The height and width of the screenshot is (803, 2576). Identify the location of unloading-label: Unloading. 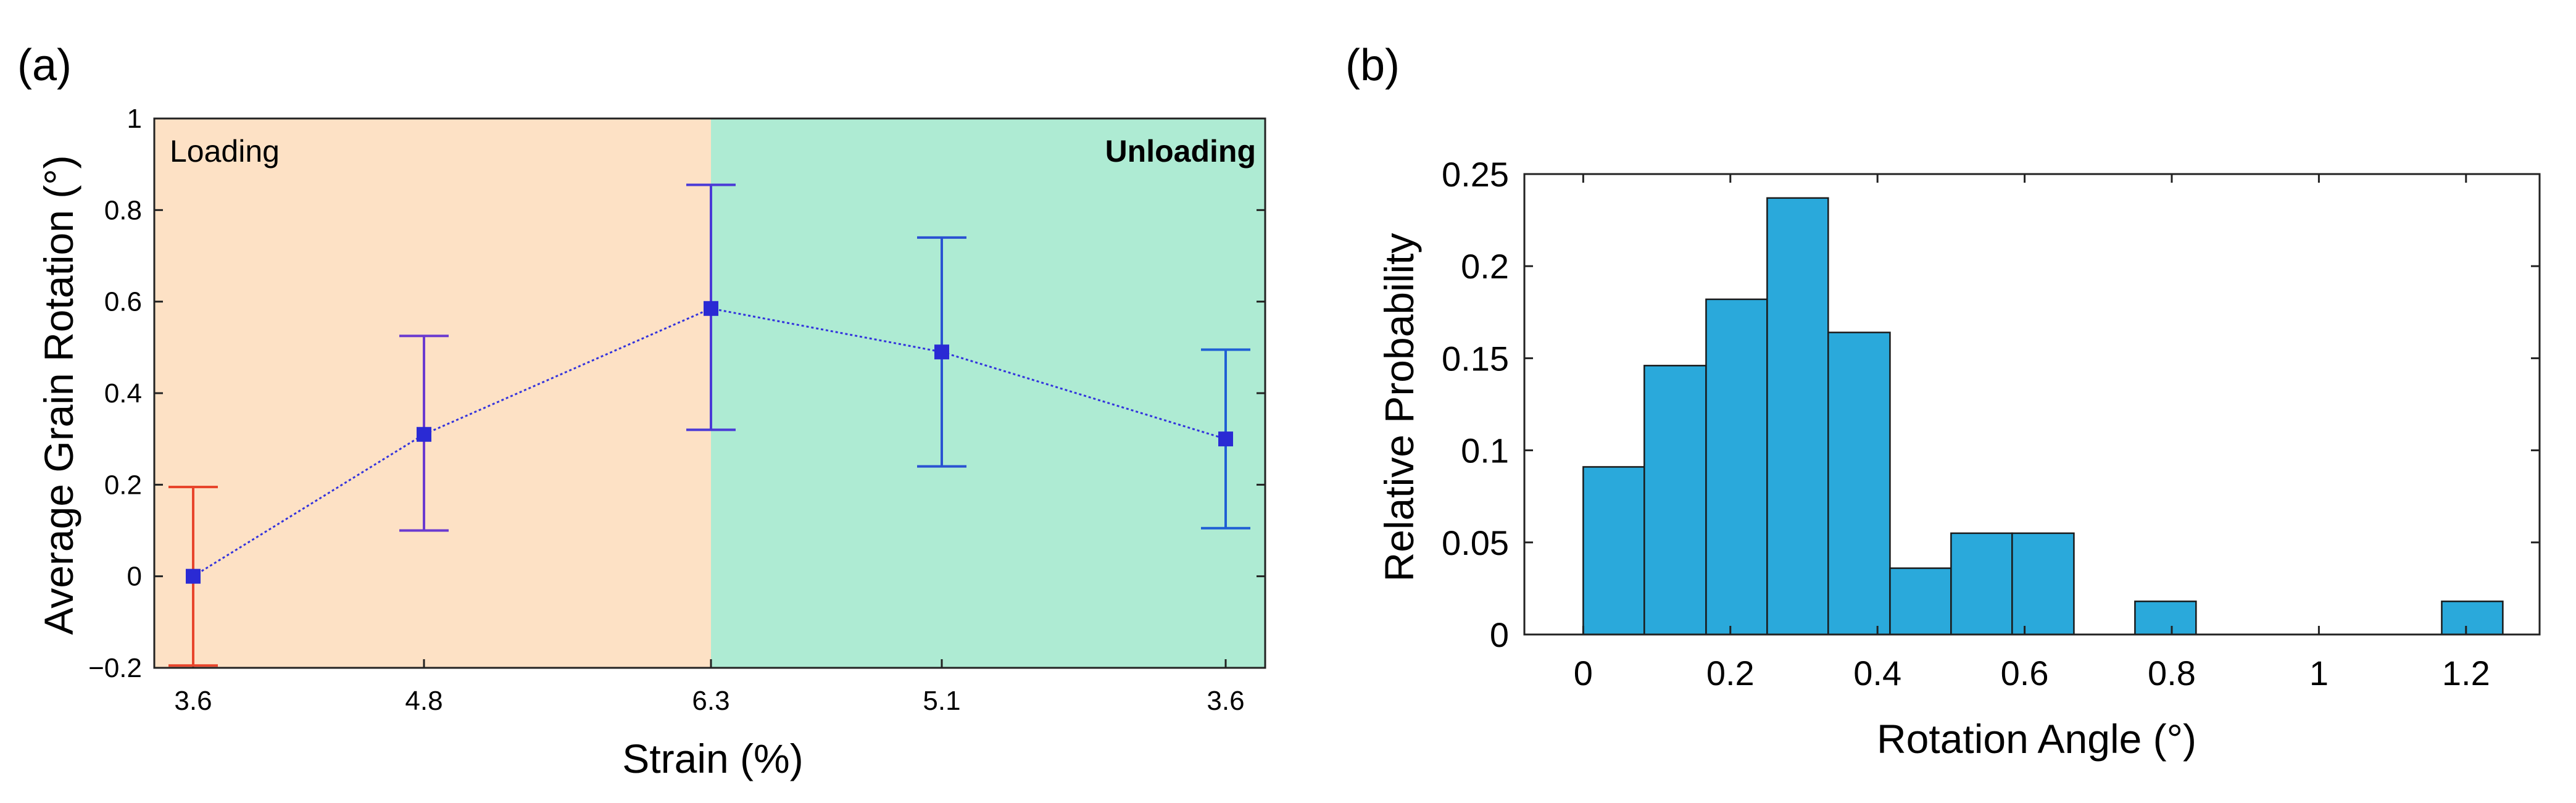
(1180, 151).